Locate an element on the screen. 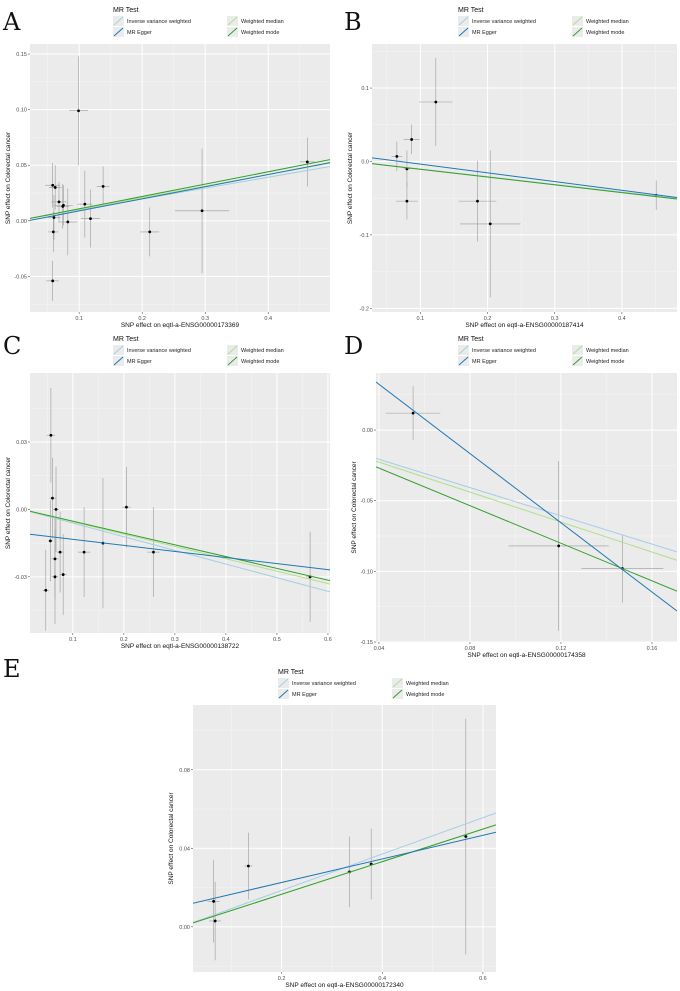 The height and width of the screenshot is (991, 680). panel-letter: B is located at coordinates (353, 22).